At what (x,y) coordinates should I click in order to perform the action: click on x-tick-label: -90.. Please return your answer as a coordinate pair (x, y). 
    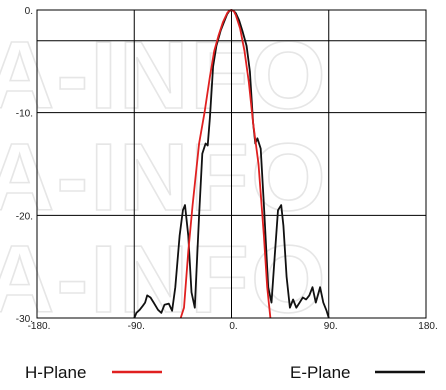
    Looking at the image, I should click on (136, 326).